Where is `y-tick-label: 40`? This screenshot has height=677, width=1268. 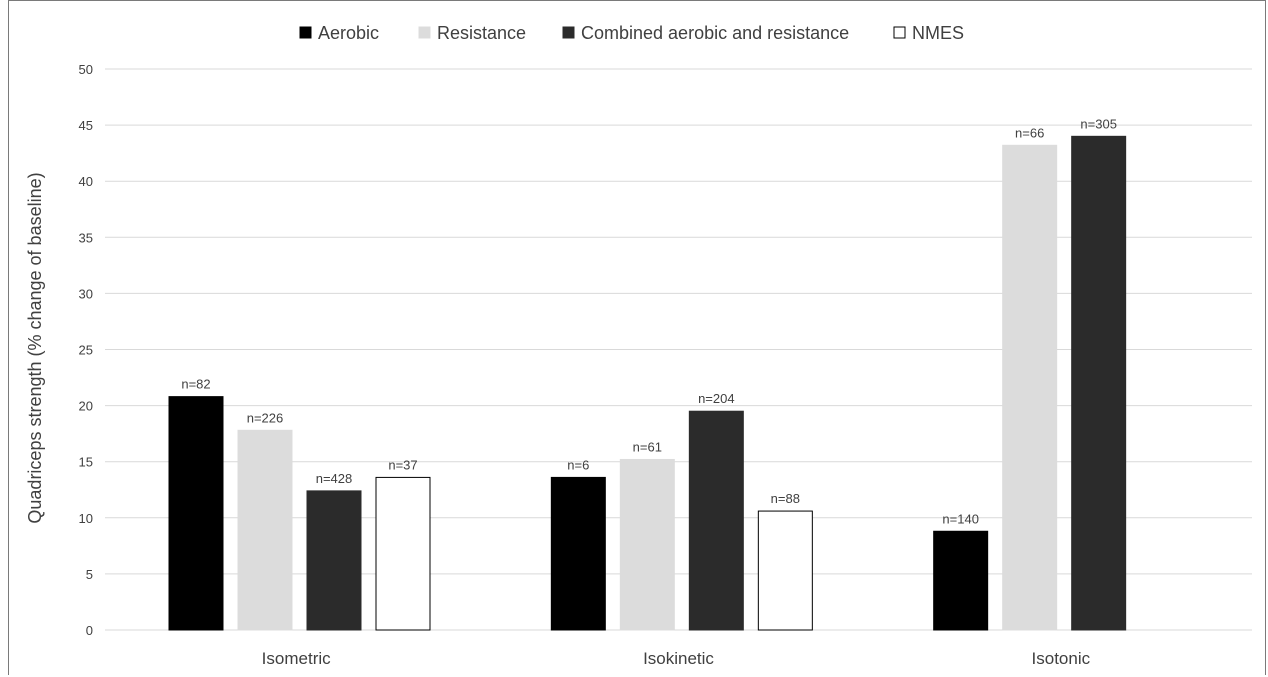
y-tick-label: 40 is located at coordinates (86, 181).